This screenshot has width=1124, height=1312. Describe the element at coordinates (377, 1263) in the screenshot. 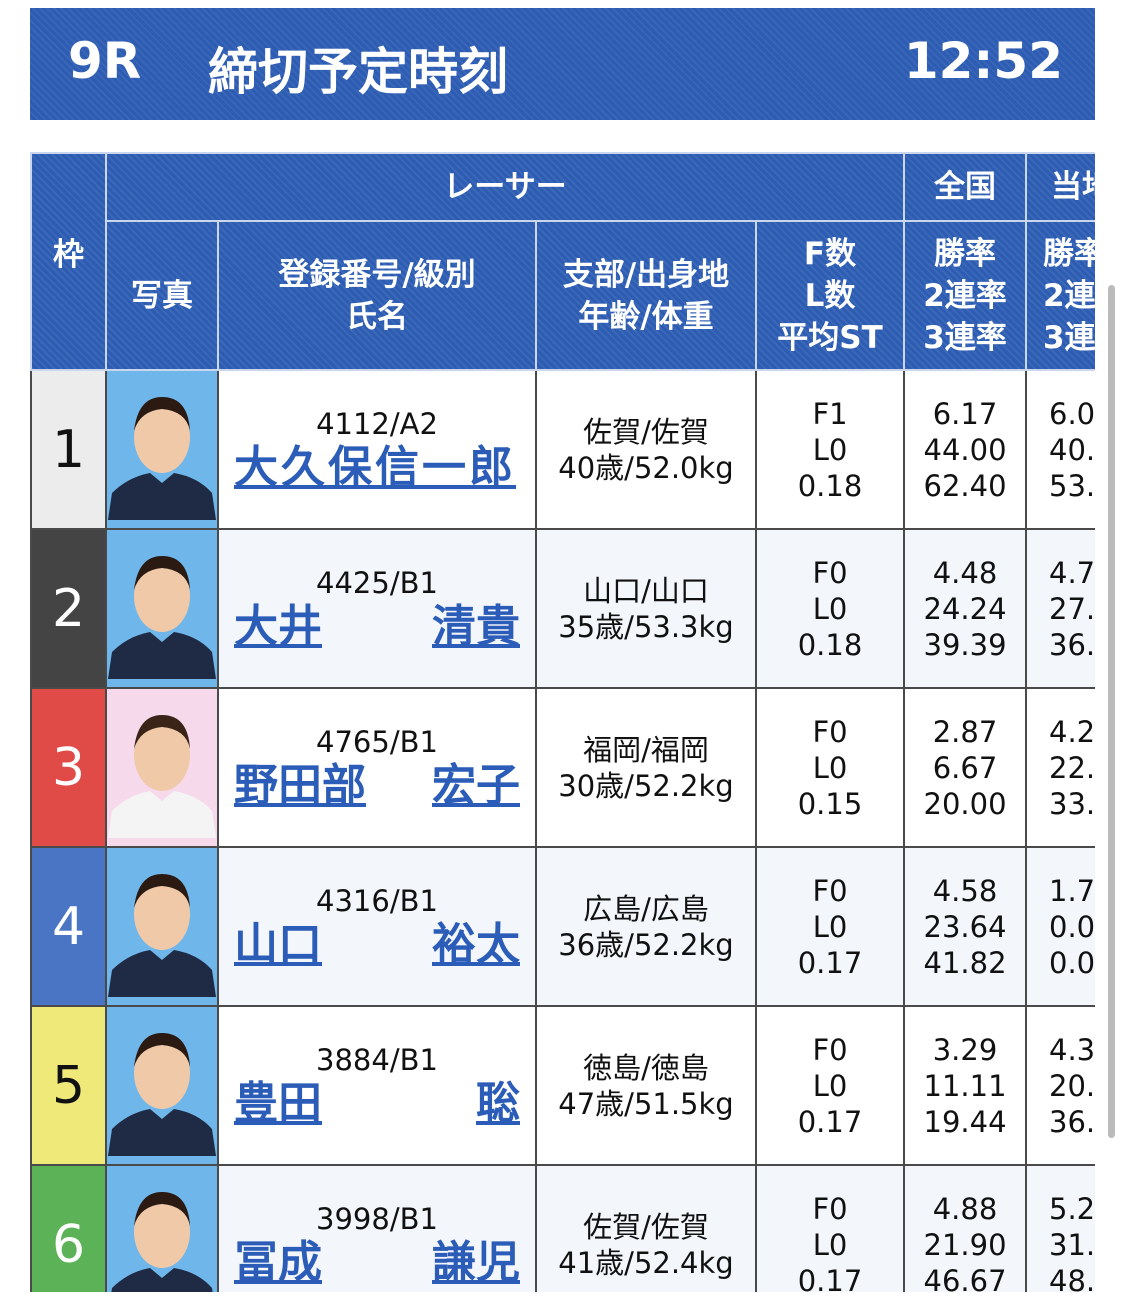

I see `racer-name: 冨成 謙児` at that location.